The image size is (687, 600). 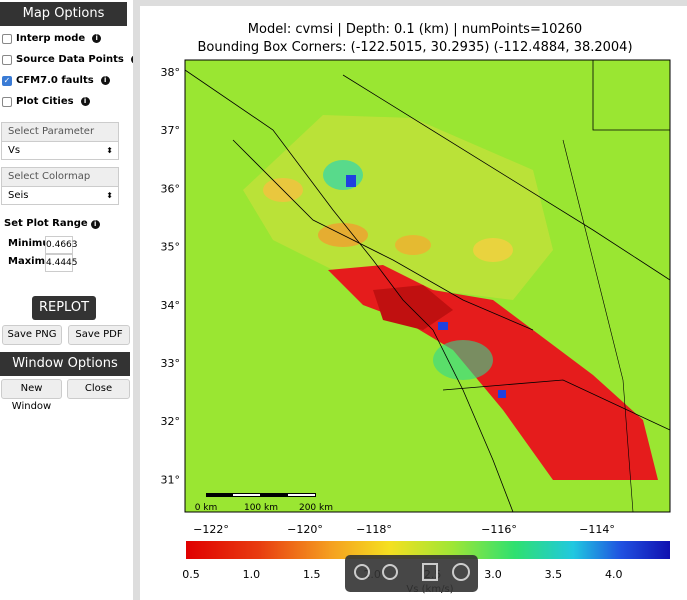 I want to click on download, so click(x=461, y=572).